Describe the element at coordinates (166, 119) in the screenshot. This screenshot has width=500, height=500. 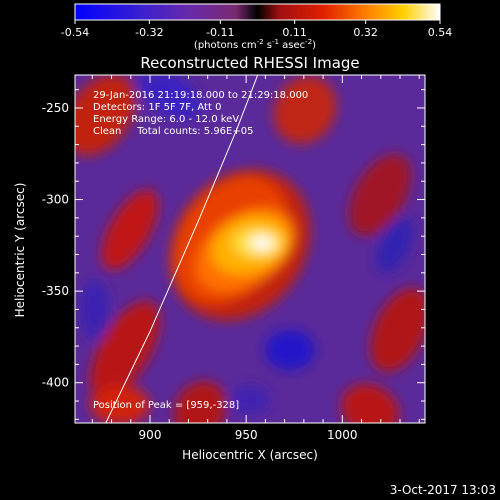
I see `annotation-energy: Energy Range: 6.0 - 12.0 keV` at that location.